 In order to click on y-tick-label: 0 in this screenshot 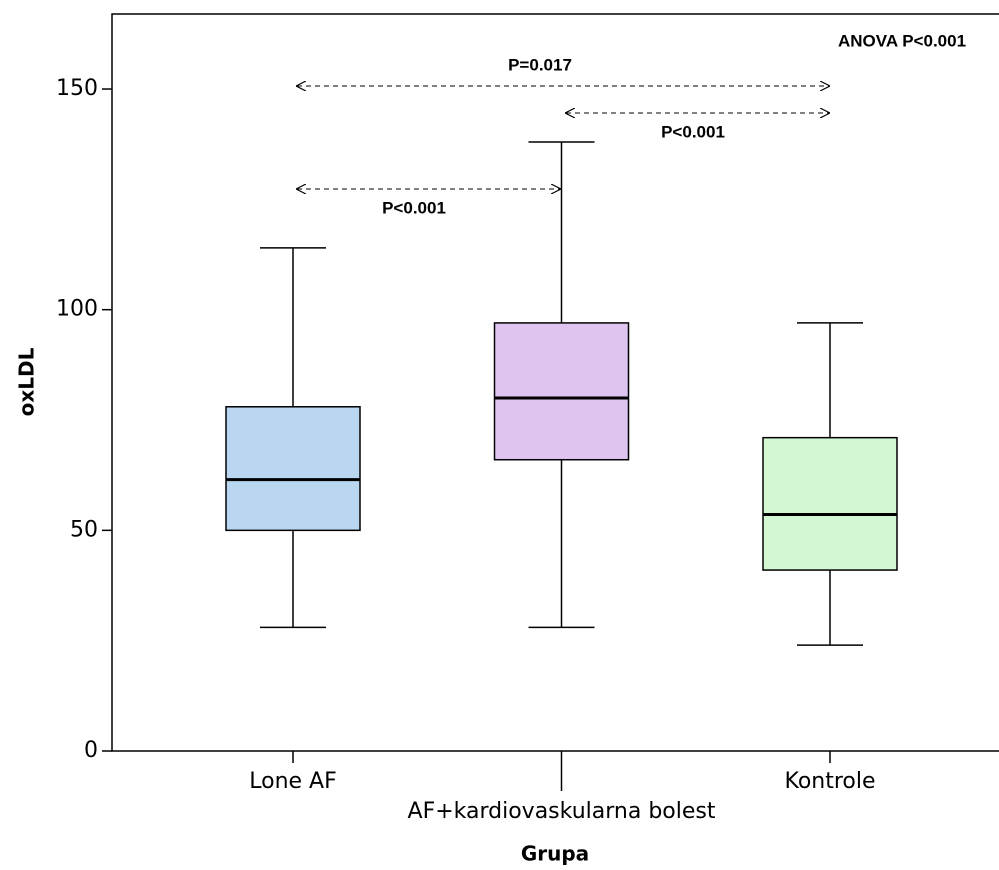, I will do `click(91, 750)`.